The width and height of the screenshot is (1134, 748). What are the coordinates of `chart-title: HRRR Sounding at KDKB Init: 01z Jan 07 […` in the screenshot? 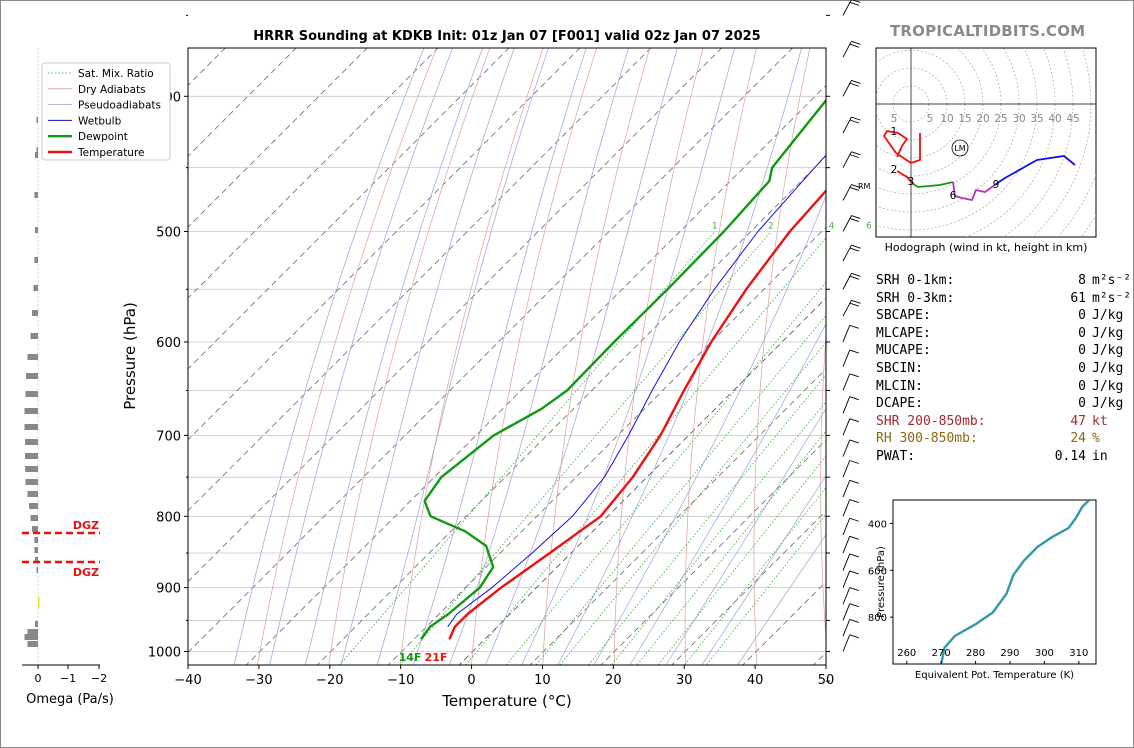 It's located at (506, 36).